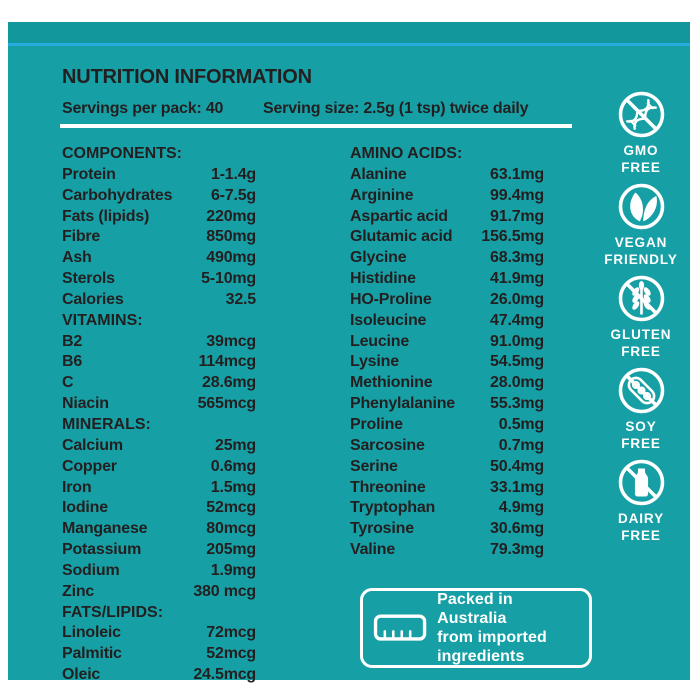 This screenshot has height=700, width=700. Describe the element at coordinates (81, 237) in the screenshot. I see `row-label: Fibre` at that location.